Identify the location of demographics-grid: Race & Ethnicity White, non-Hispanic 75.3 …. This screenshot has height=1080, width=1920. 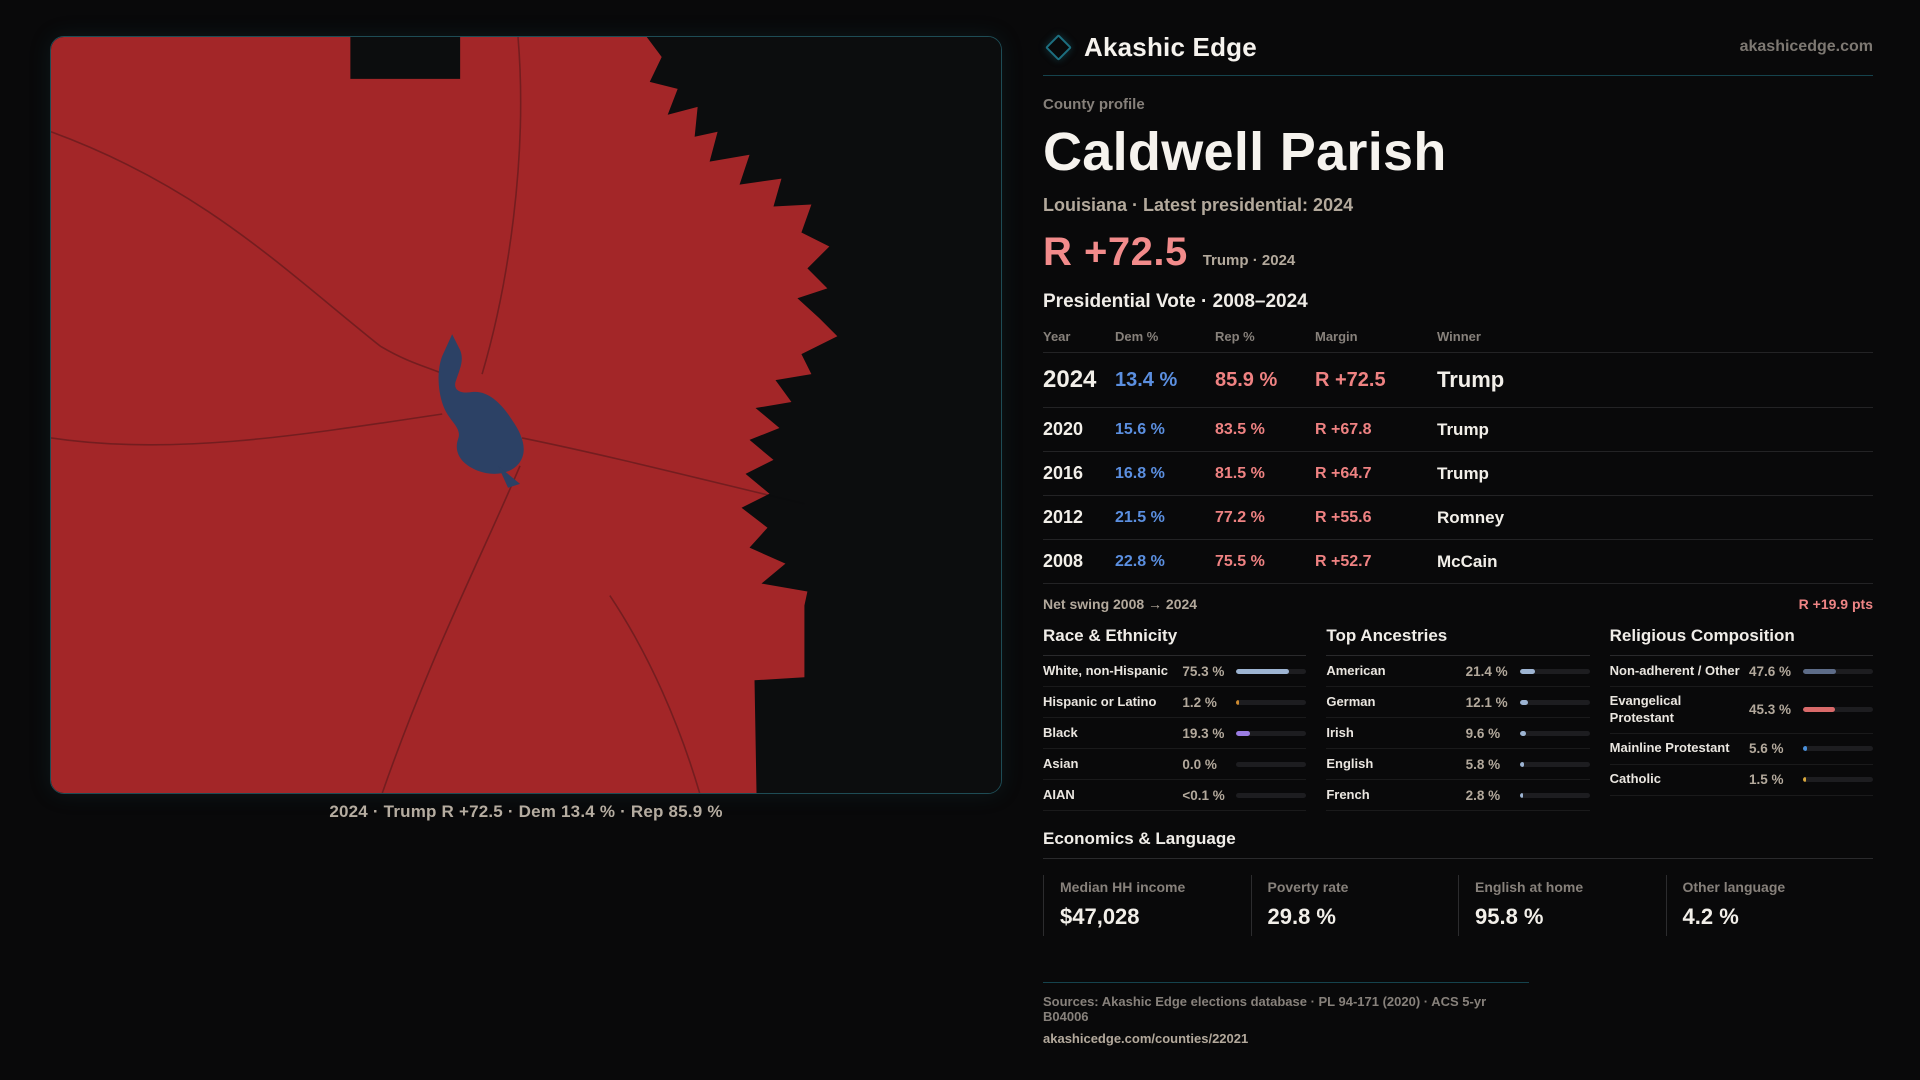
(1458, 718).